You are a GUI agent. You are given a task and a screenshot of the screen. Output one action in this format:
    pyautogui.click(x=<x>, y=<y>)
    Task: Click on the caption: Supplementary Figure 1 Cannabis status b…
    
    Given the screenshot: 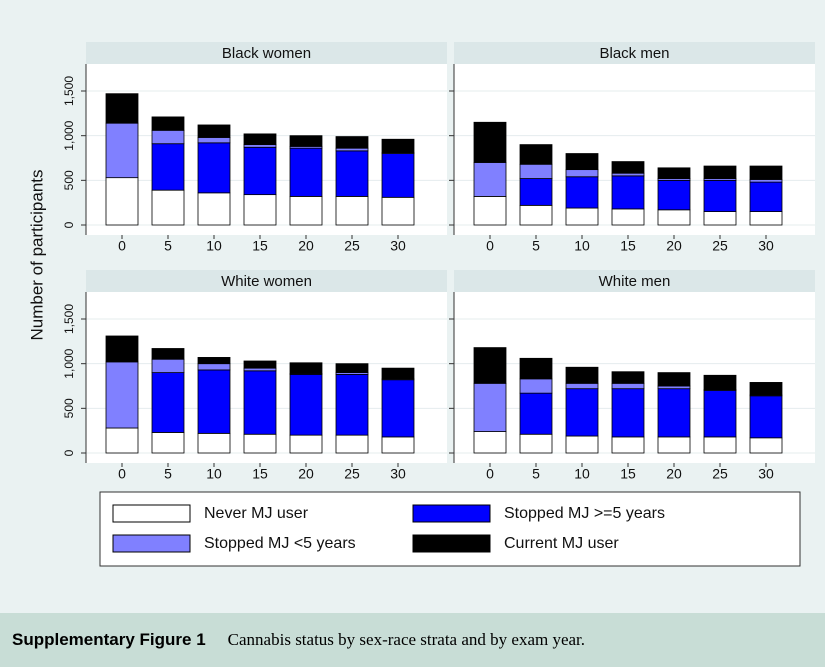 What is the action you would take?
    pyautogui.click(x=412, y=640)
    